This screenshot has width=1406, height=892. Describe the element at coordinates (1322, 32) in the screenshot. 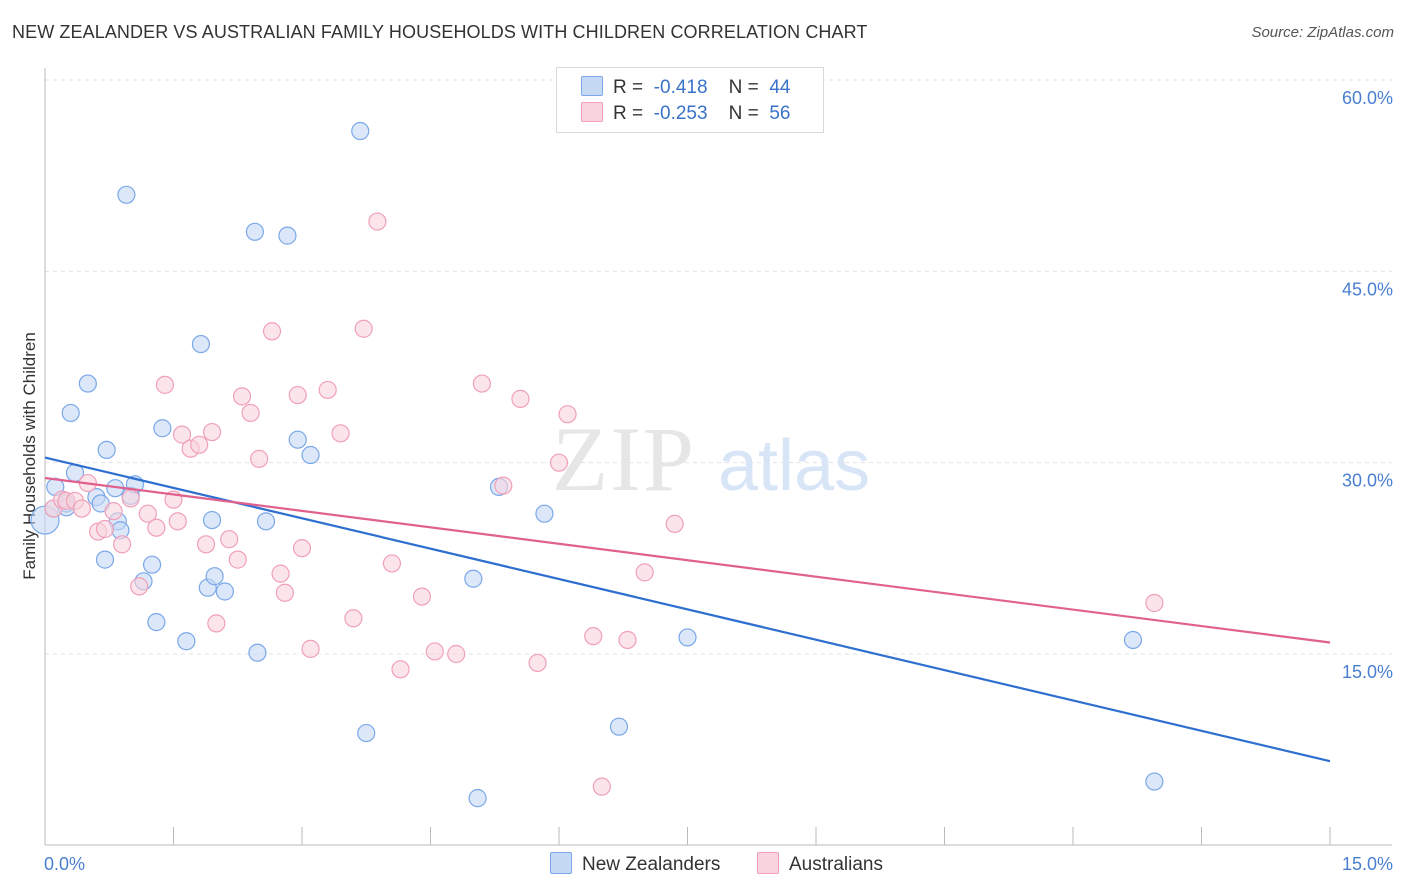

I see `source-label: Source: ZipAtlas.com` at that location.